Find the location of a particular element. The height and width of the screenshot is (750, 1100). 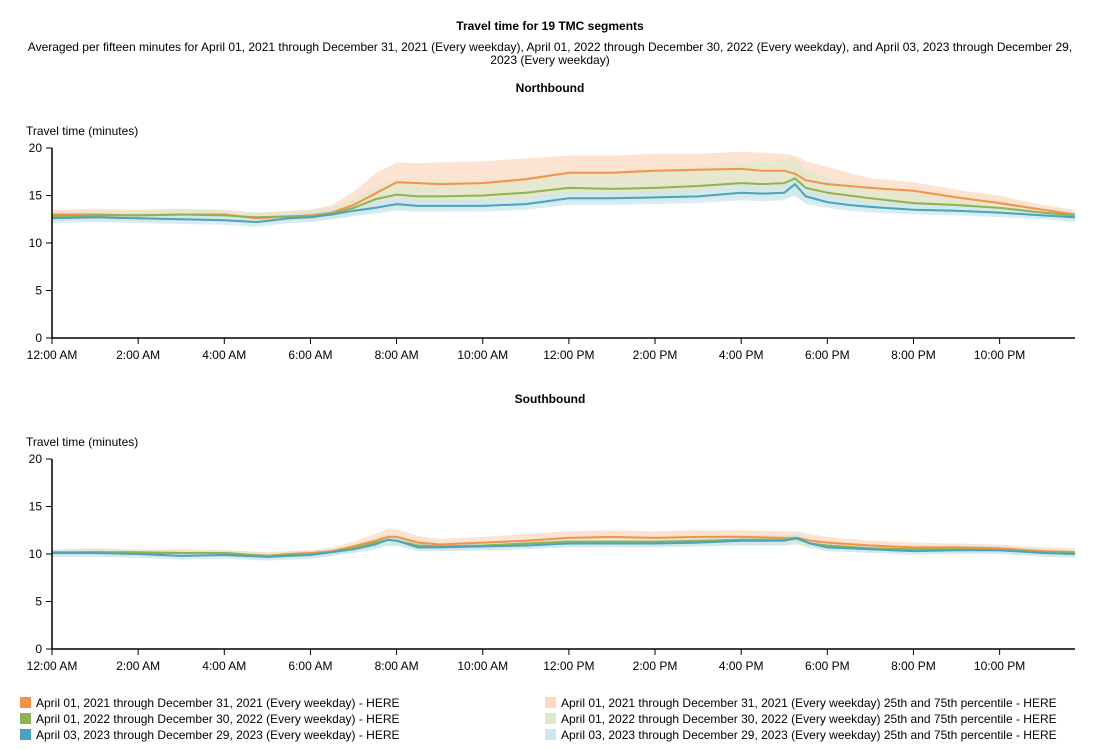

chart-title: Travel time for 19 TMC segments is located at coordinates (550, 26).